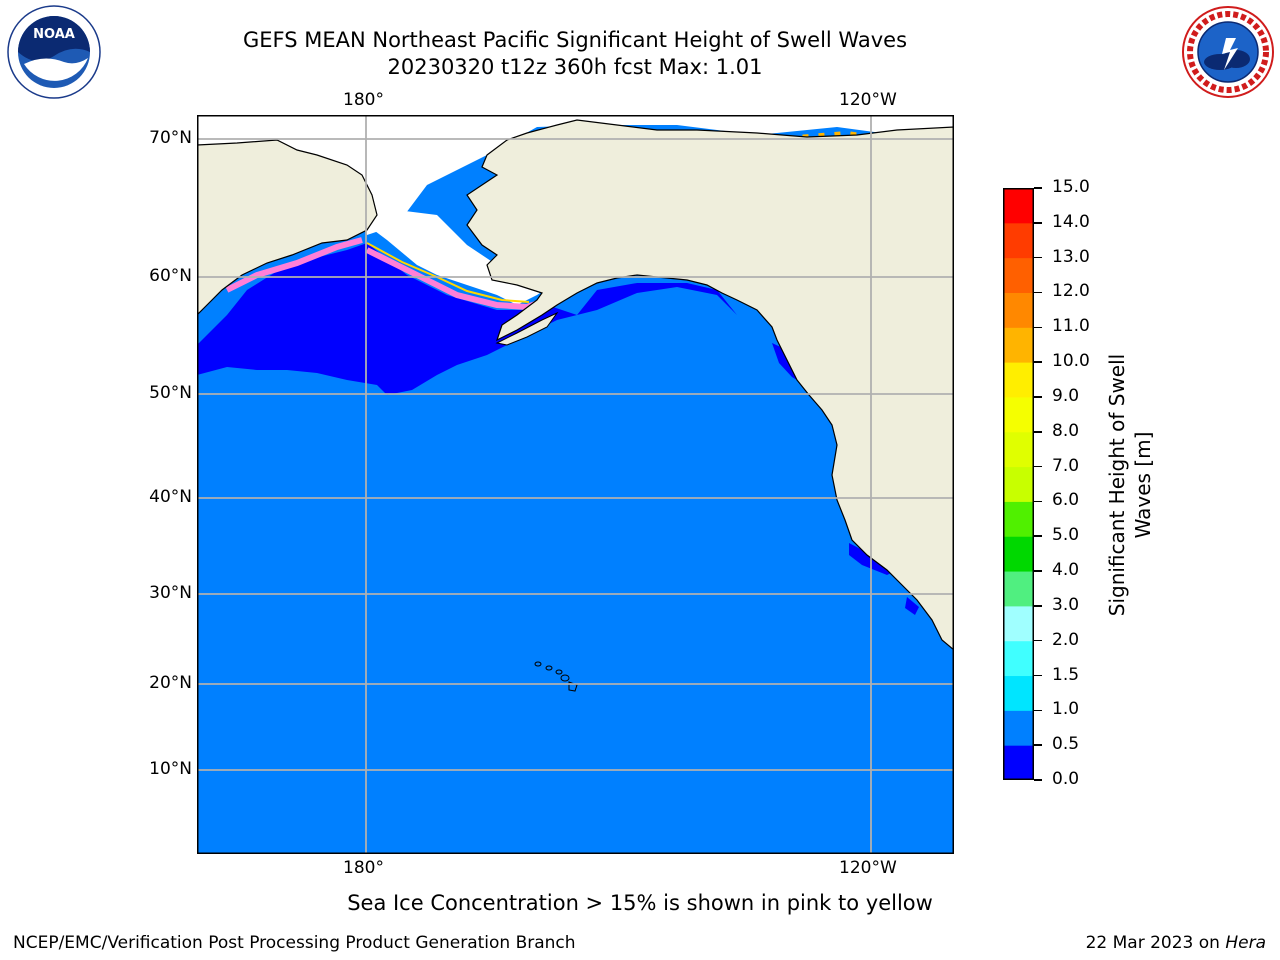  Describe the element at coordinates (1066, 570) in the screenshot. I see `colorbar-tick-label: 4.0` at that location.